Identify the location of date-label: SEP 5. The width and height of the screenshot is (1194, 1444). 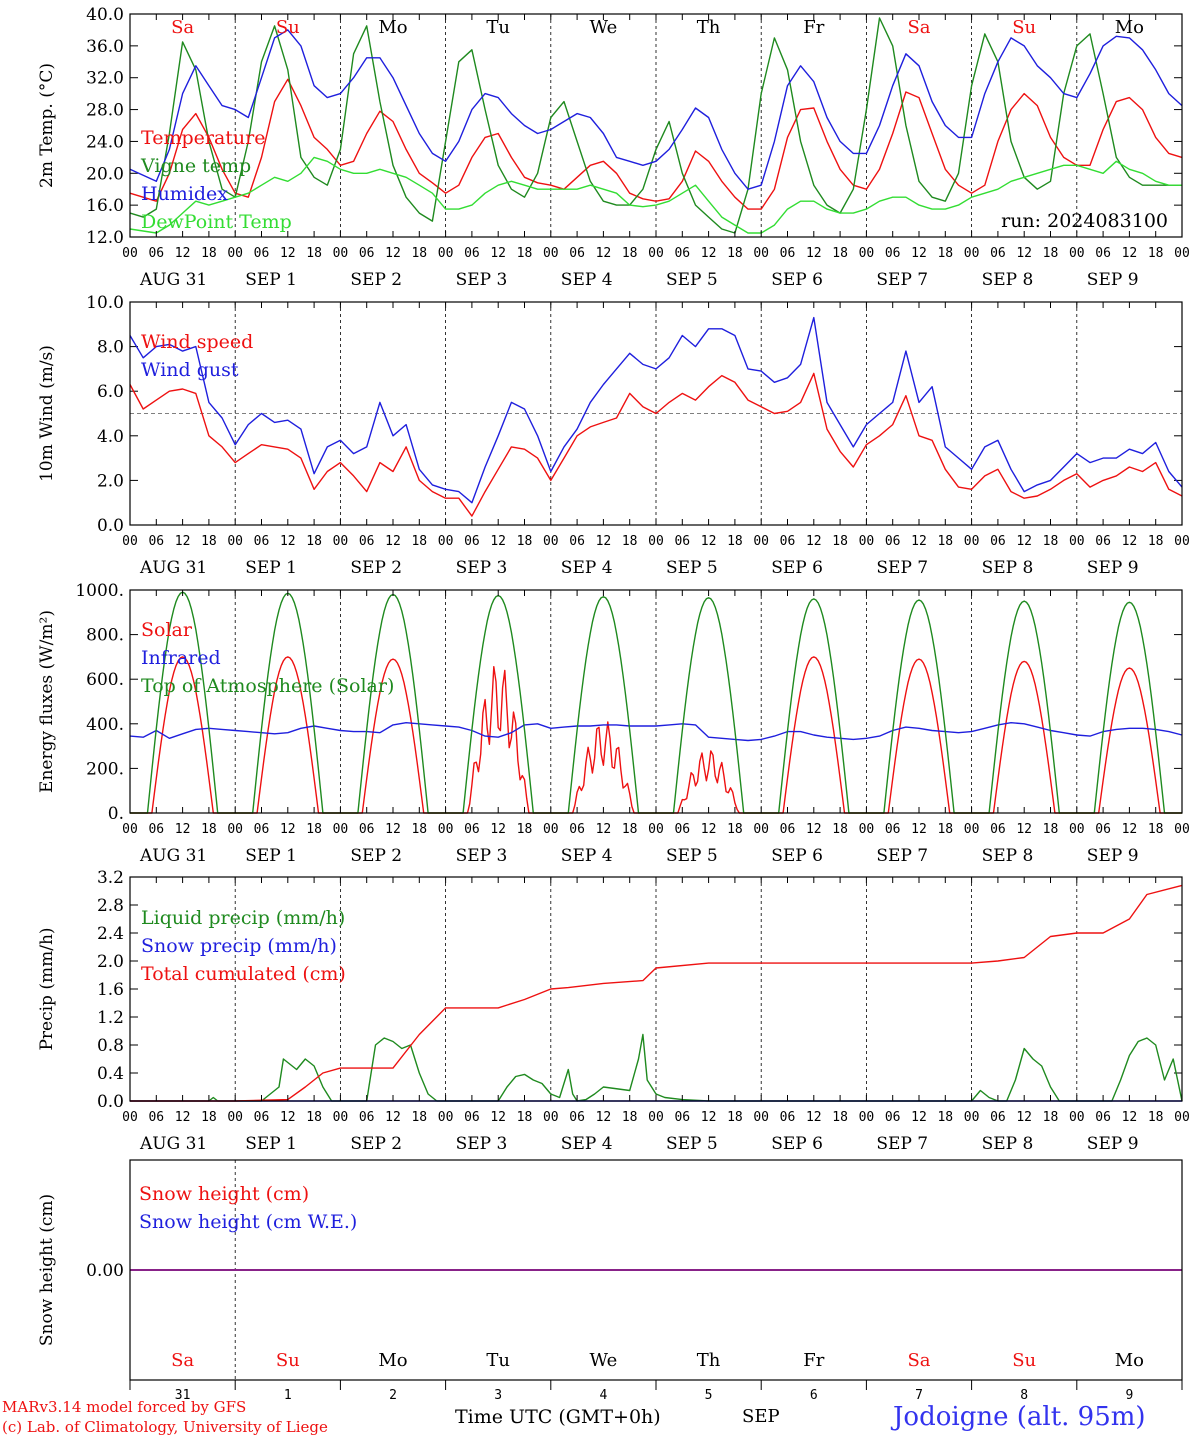
(692, 856).